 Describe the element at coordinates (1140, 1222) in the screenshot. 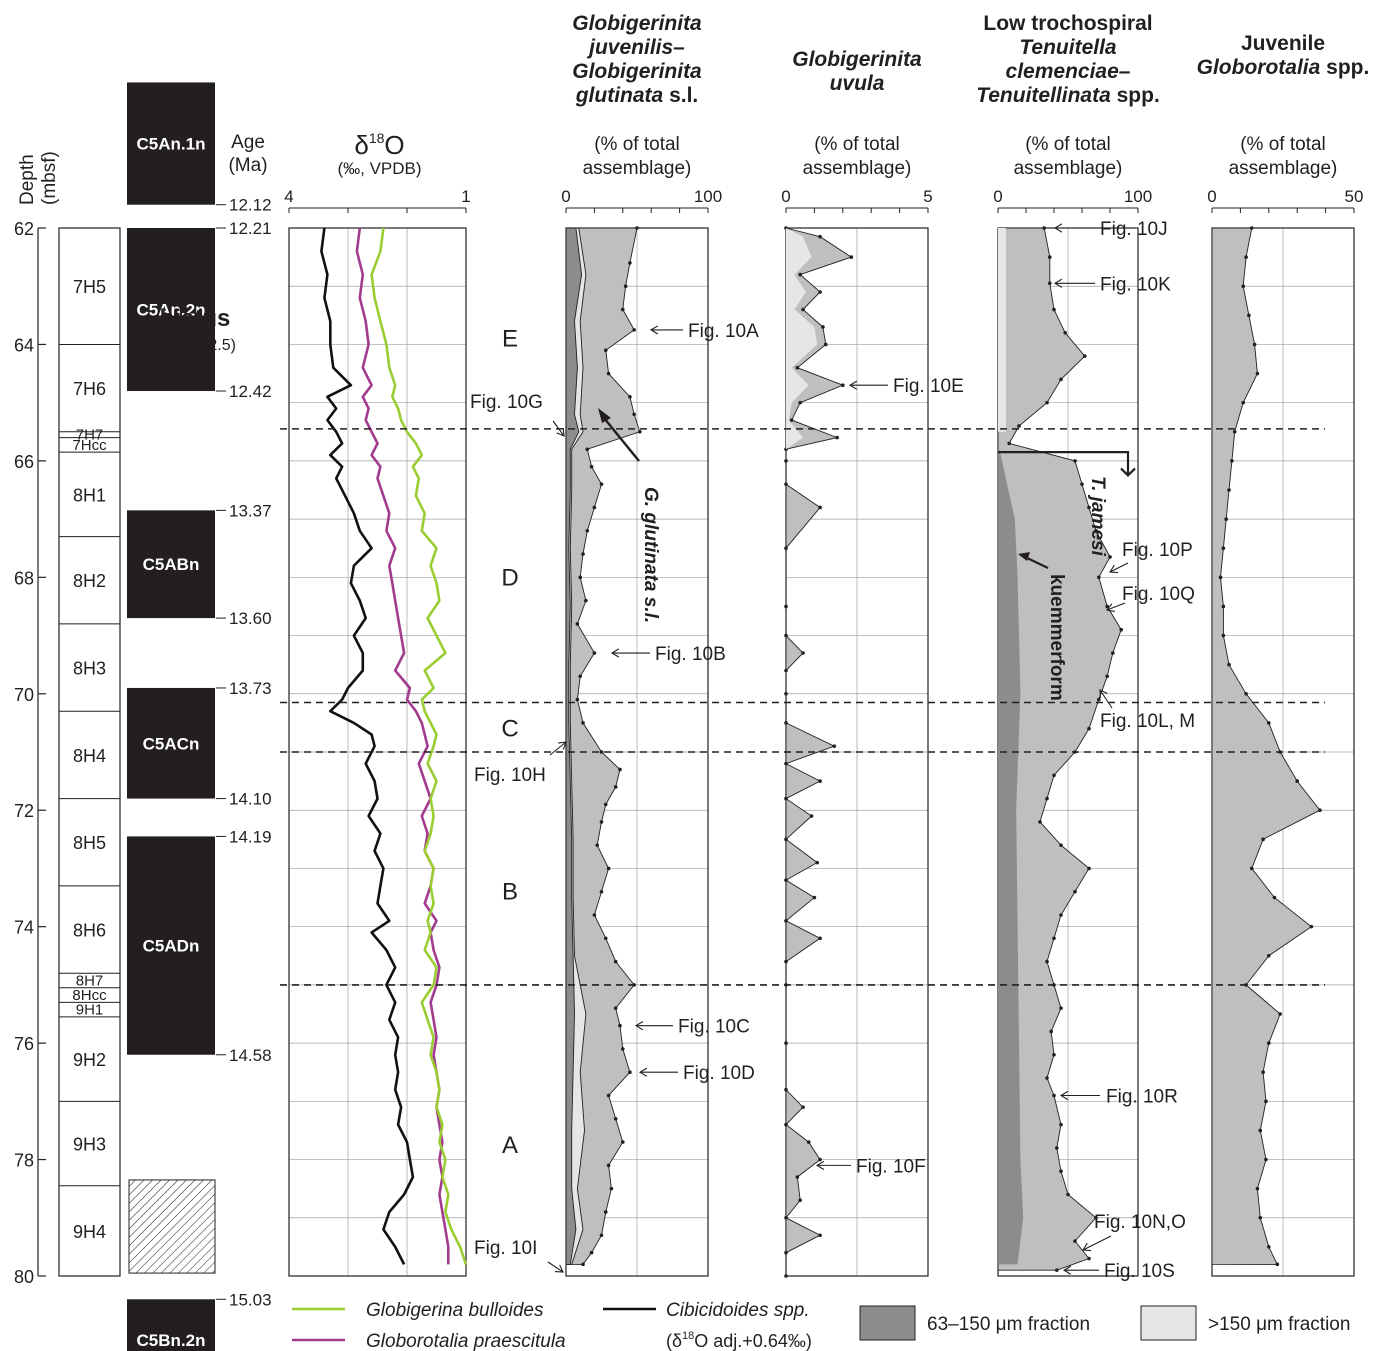

I see `figure-callout: Fig. 10N,O` at that location.